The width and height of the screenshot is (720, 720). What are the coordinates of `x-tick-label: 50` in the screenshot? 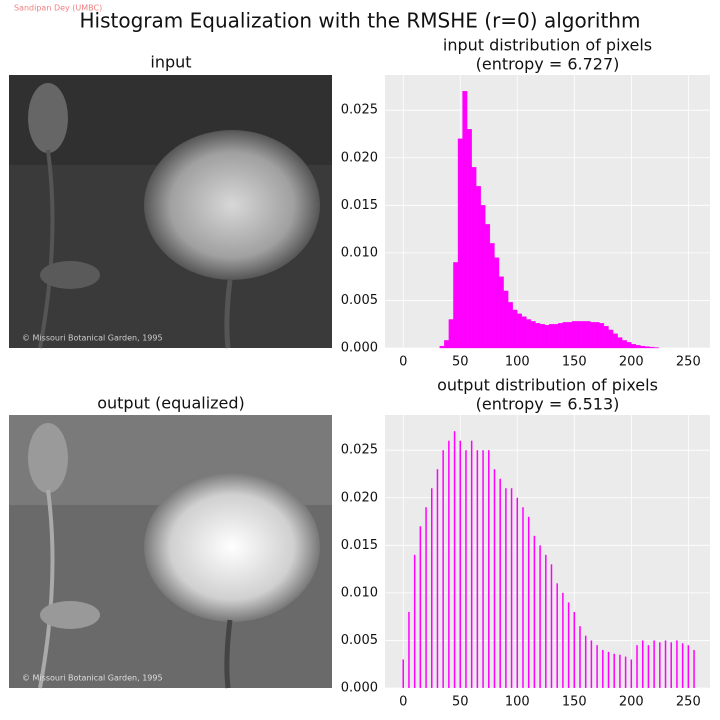 It's located at (460, 702).